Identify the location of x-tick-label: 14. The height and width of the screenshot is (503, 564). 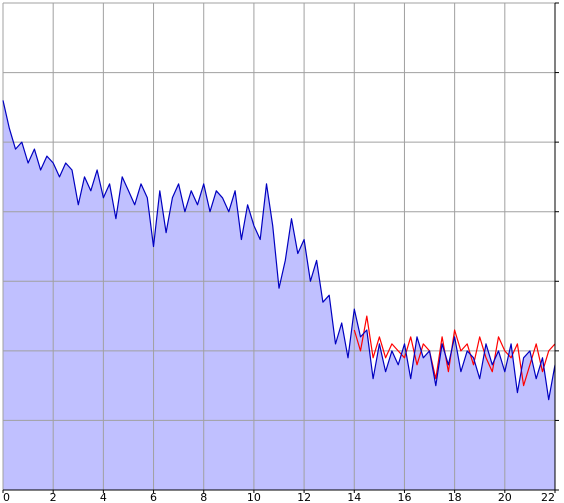
(354, 497).